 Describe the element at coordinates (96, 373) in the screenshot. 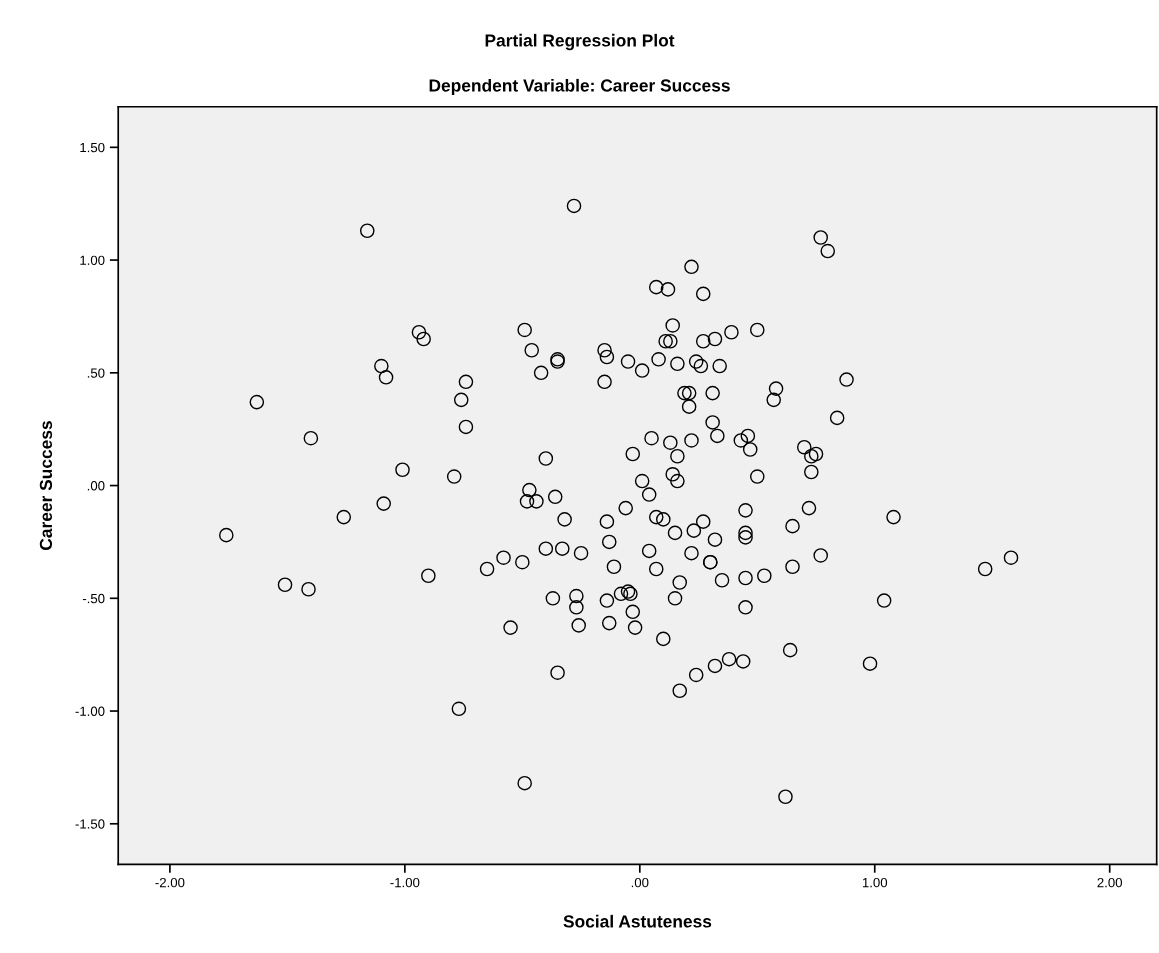

I see `y-tick-label: .50` at that location.